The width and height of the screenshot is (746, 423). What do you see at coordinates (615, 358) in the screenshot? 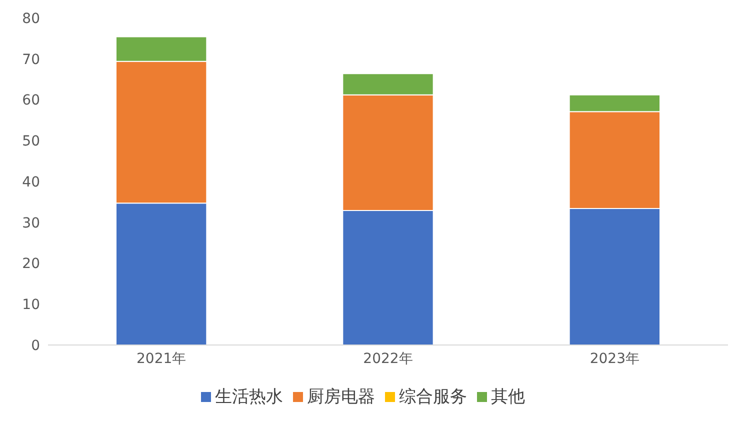
I see `x-tick-label: 2023年` at bounding box center [615, 358].